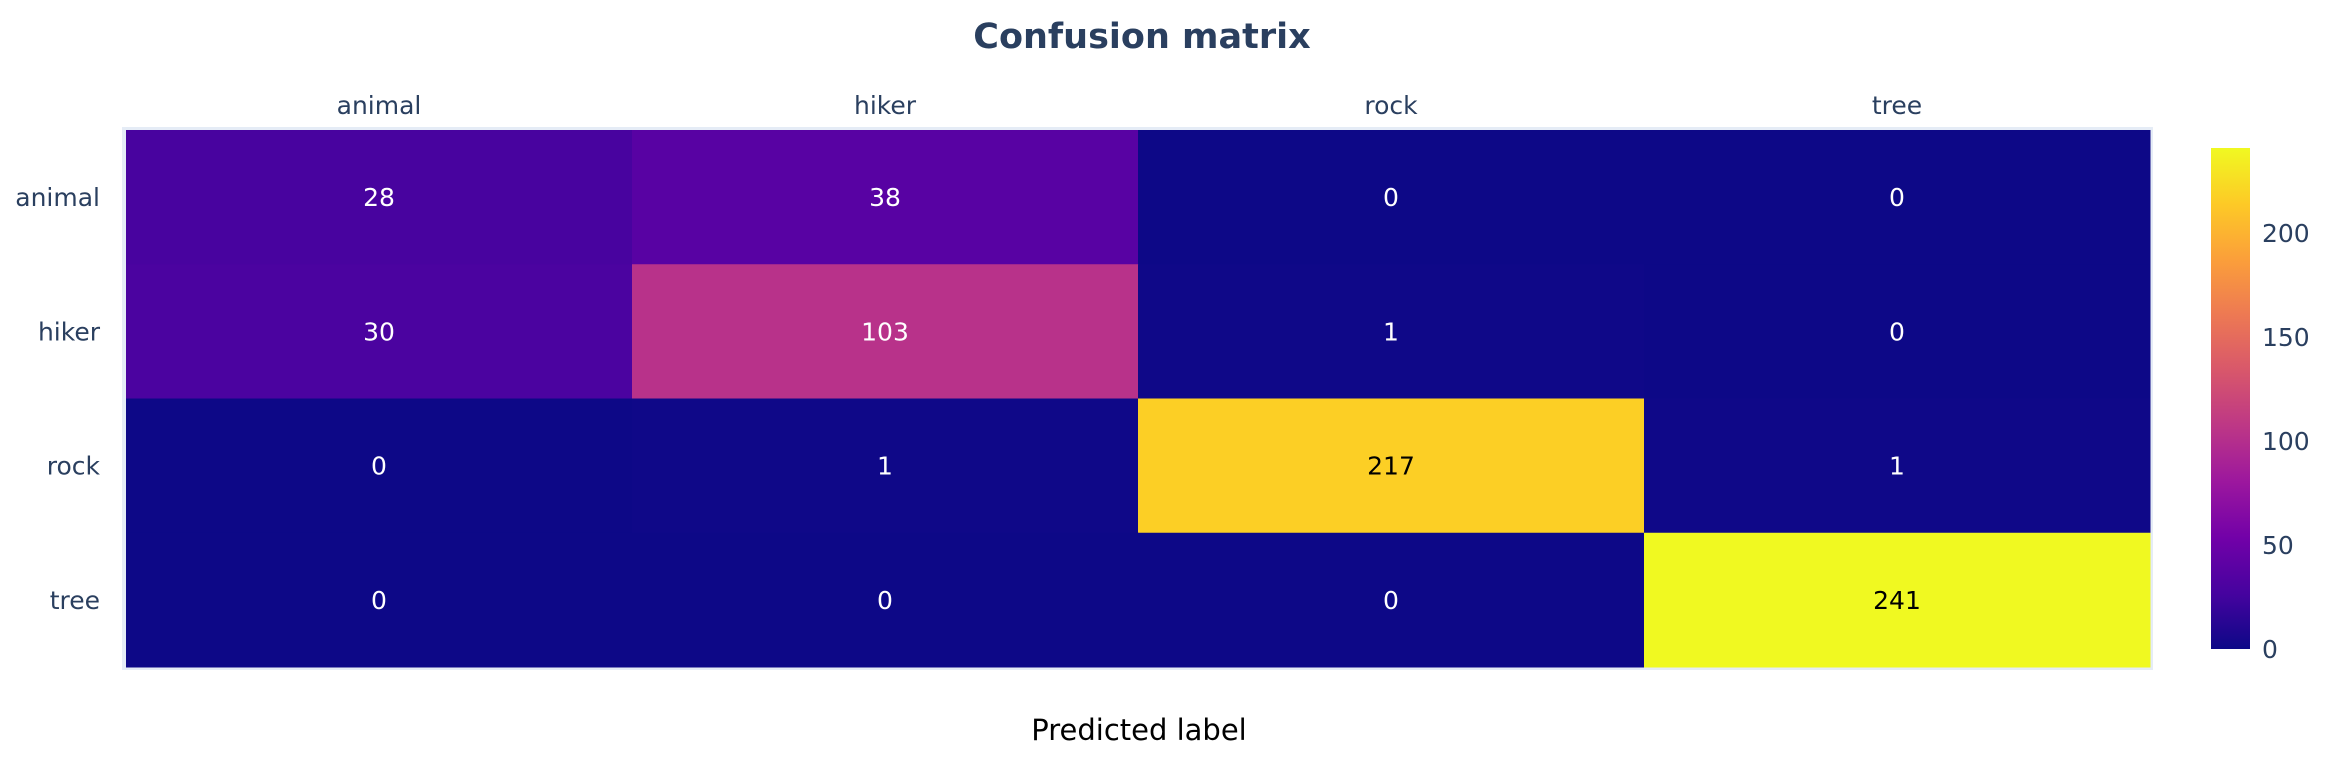 This screenshot has height=758, width=2352. I want to click on y-tick-label: hiker, so click(69, 331).